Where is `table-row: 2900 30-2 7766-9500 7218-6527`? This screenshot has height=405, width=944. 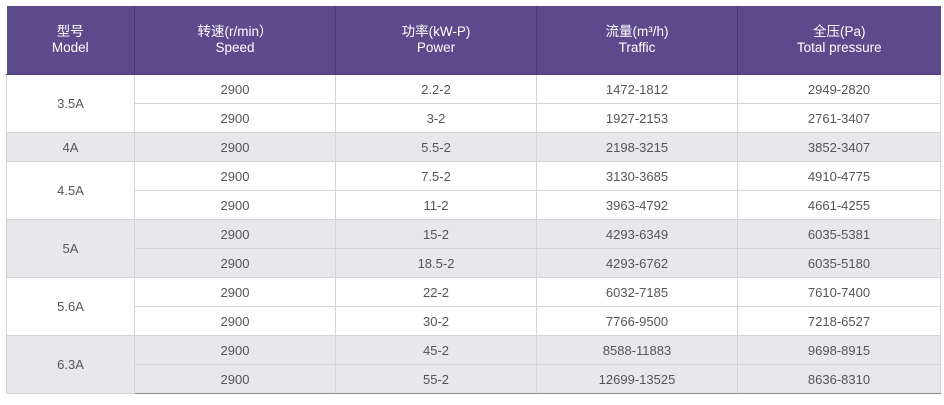 table-row: 2900 30-2 7766-9500 7218-6527 is located at coordinates (474, 321).